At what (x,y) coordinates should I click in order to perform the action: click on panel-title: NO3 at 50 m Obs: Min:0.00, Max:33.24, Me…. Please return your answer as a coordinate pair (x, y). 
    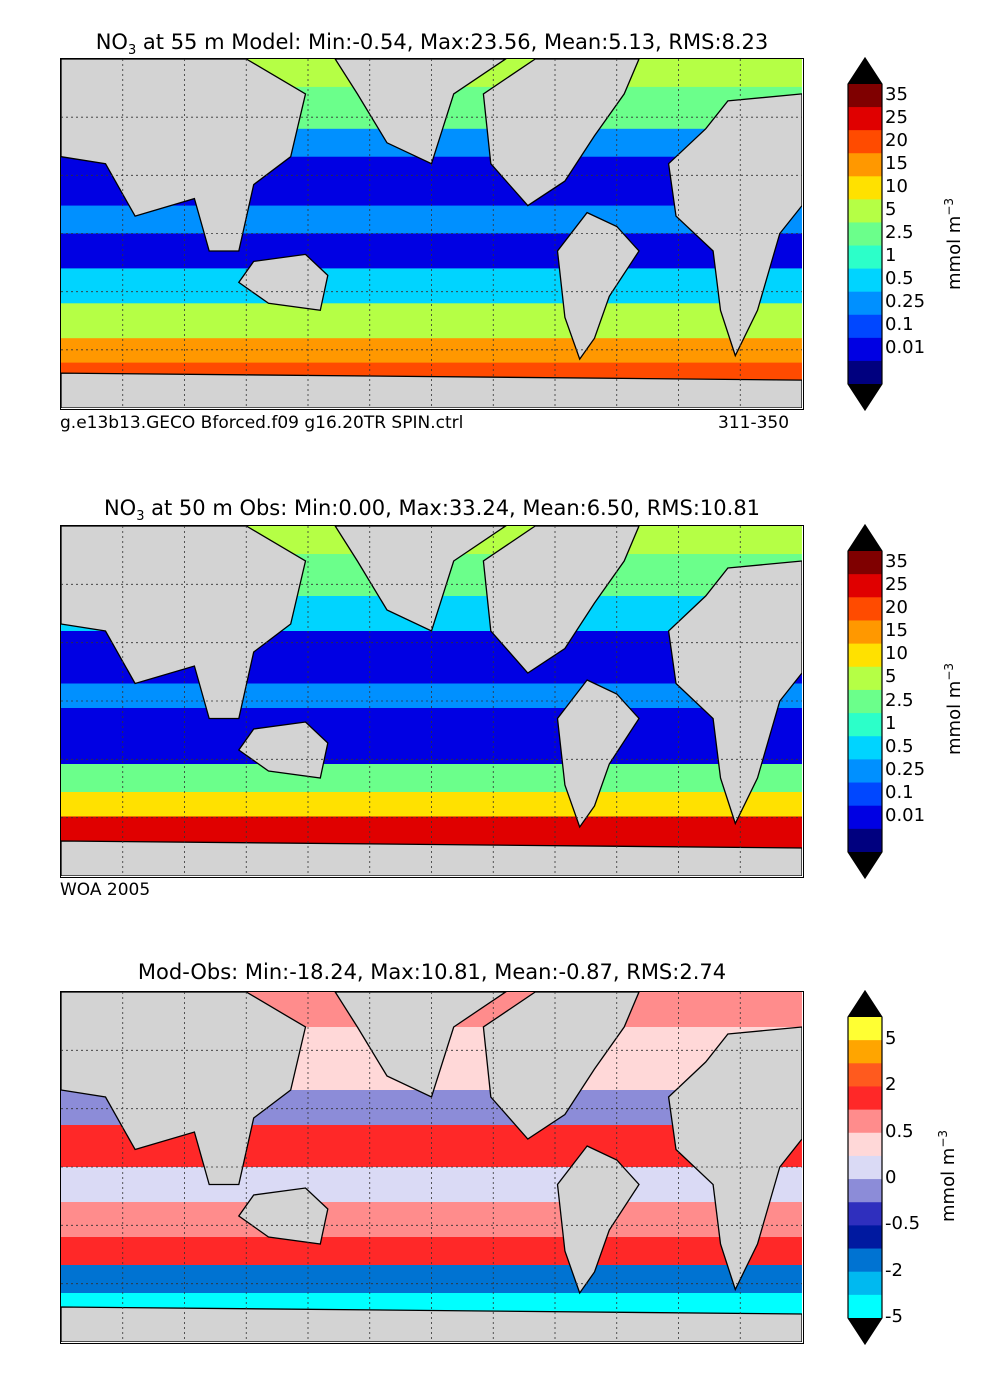
    Looking at the image, I should click on (432, 510).